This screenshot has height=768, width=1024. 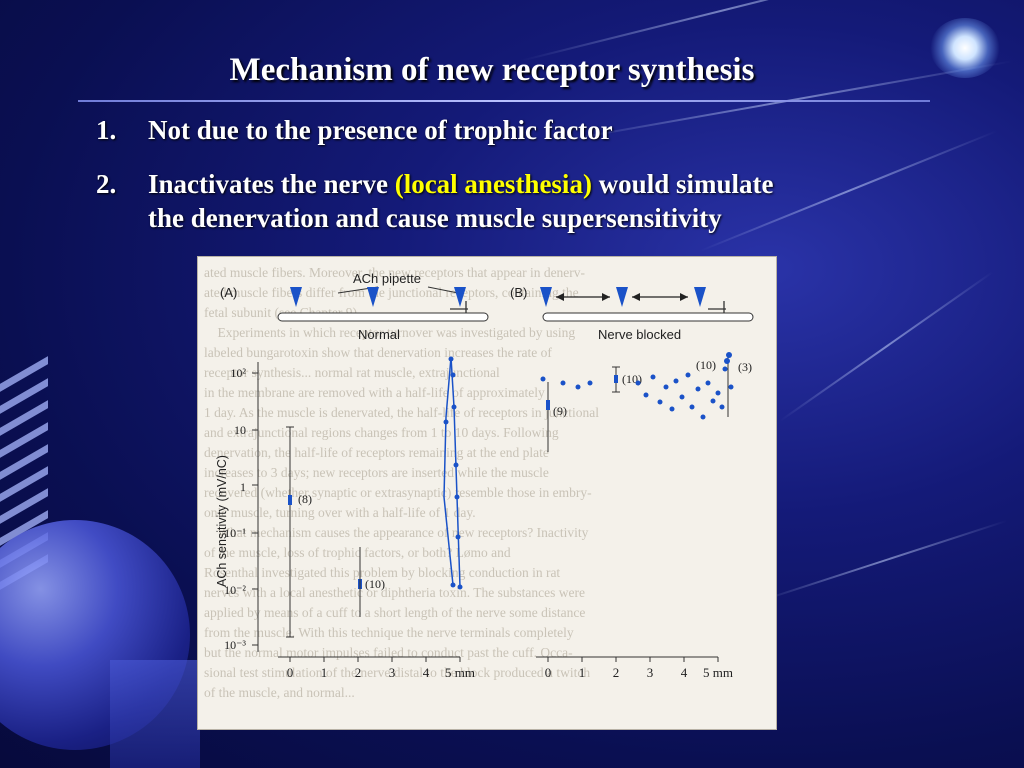 What do you see at coordinates (634, 668) in the screenshot?
I see `x-axis-b: 0 1 2 3 4 5 mm` at bounding box center [634, 668].